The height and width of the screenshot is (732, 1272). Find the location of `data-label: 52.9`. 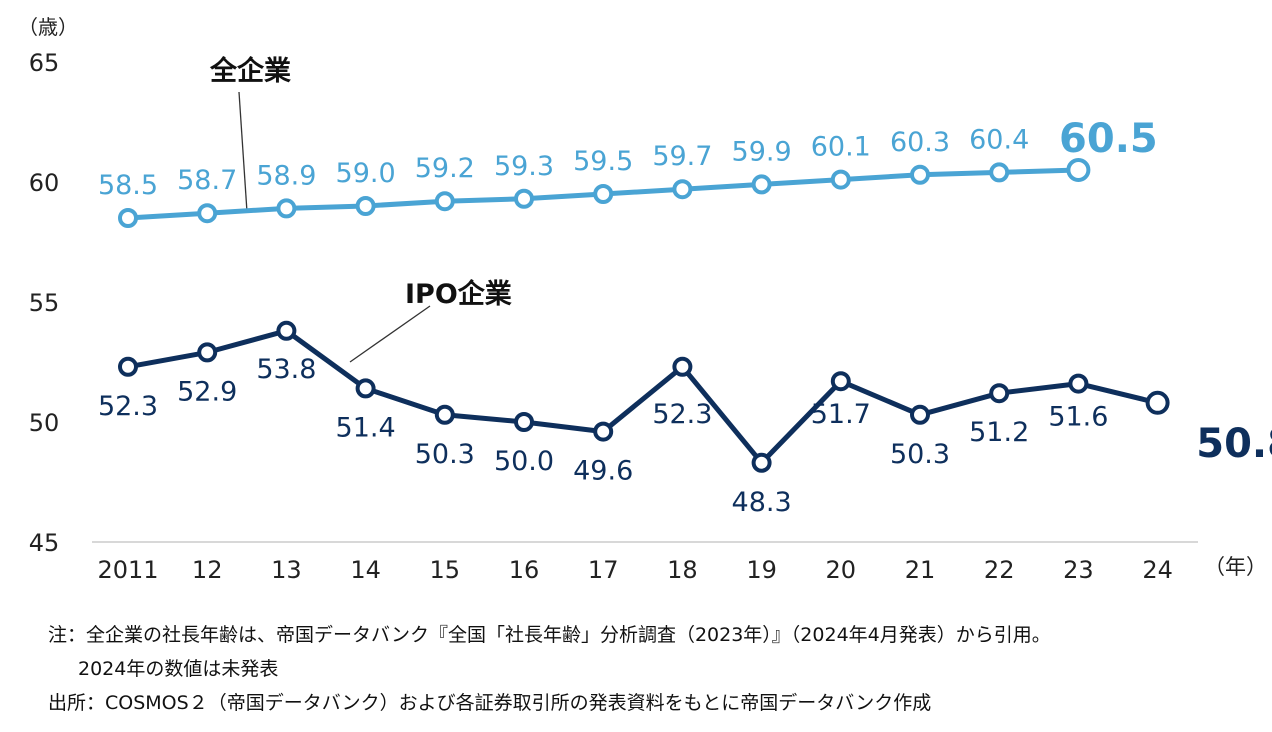

data-label: 52.9 is located at coordinates (207, 391).